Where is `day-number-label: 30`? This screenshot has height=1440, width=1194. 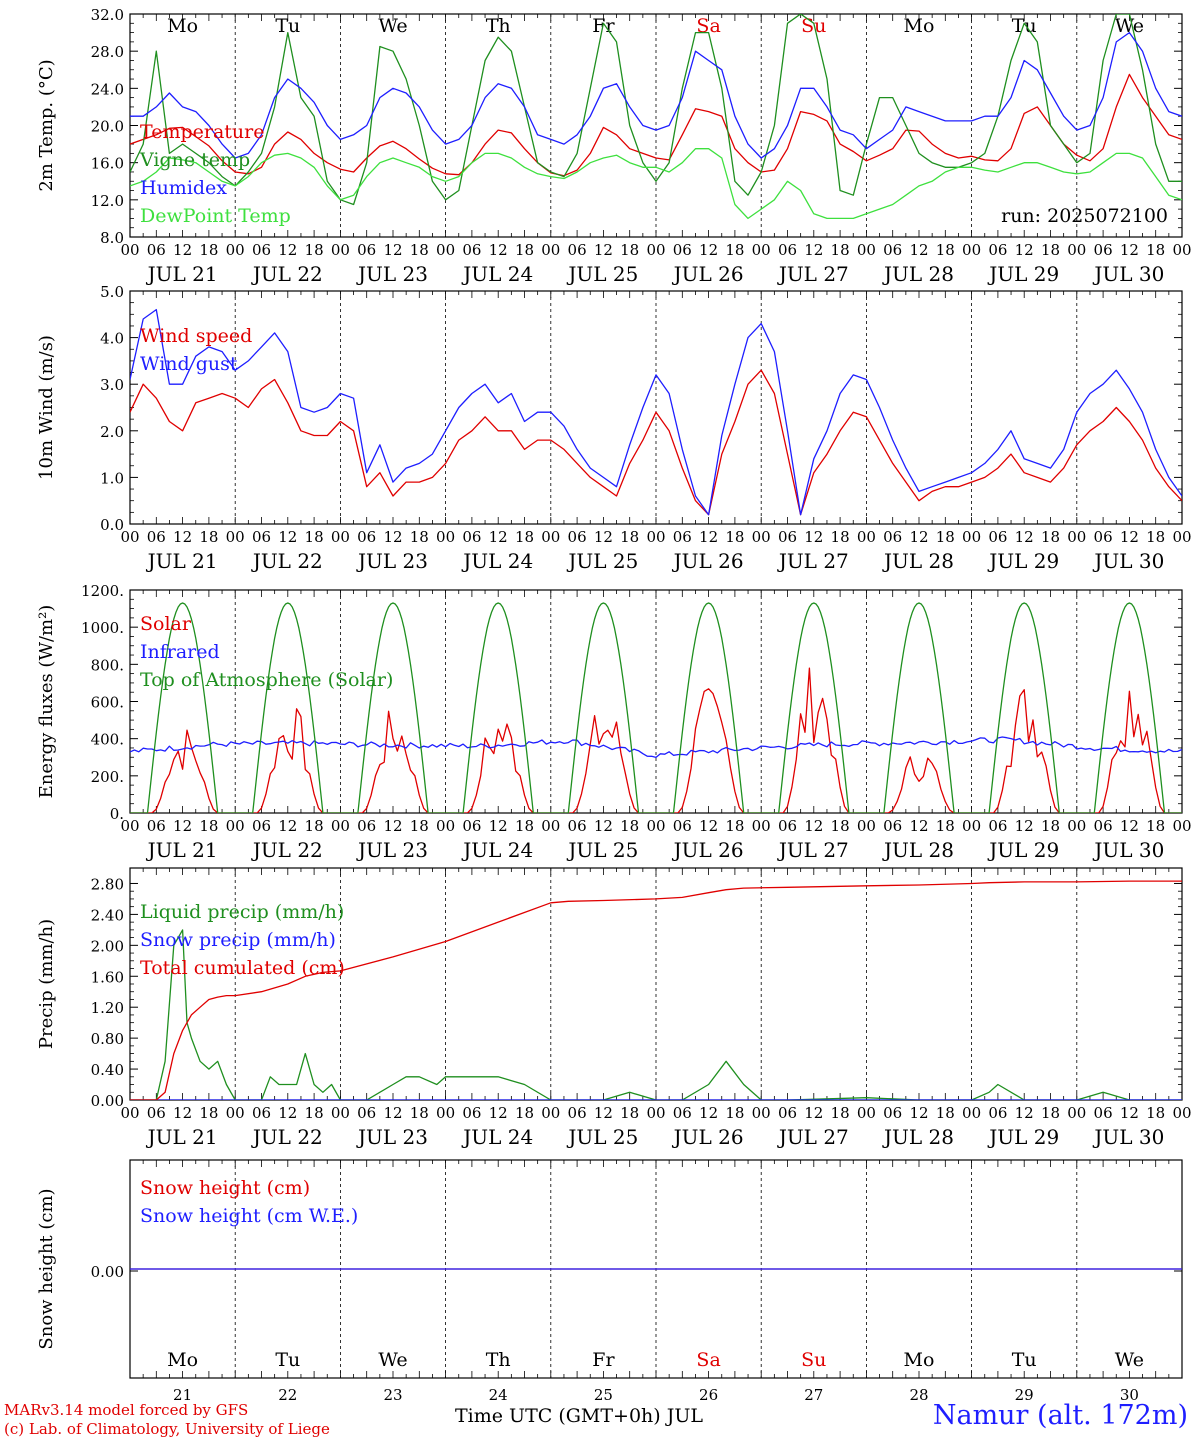
day-number-label: 30 is located at coordinates (1129, 1395).